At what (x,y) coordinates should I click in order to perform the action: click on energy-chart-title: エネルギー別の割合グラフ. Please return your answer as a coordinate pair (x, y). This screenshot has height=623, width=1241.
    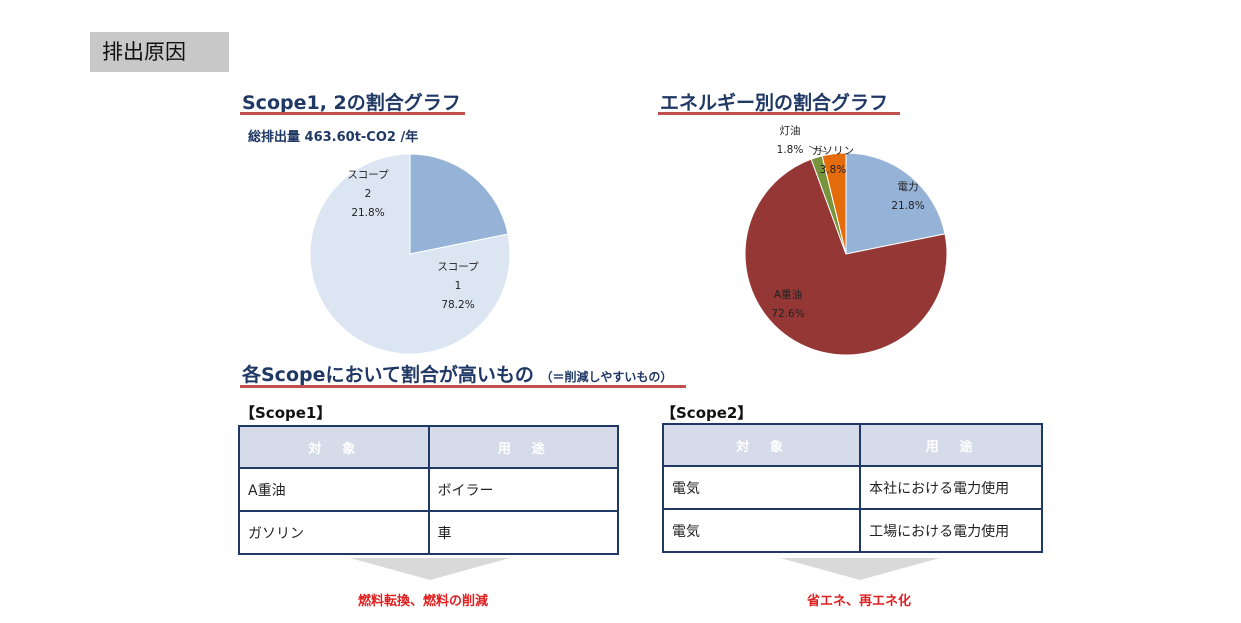
    Looking at the image, I should click on (774, 103).